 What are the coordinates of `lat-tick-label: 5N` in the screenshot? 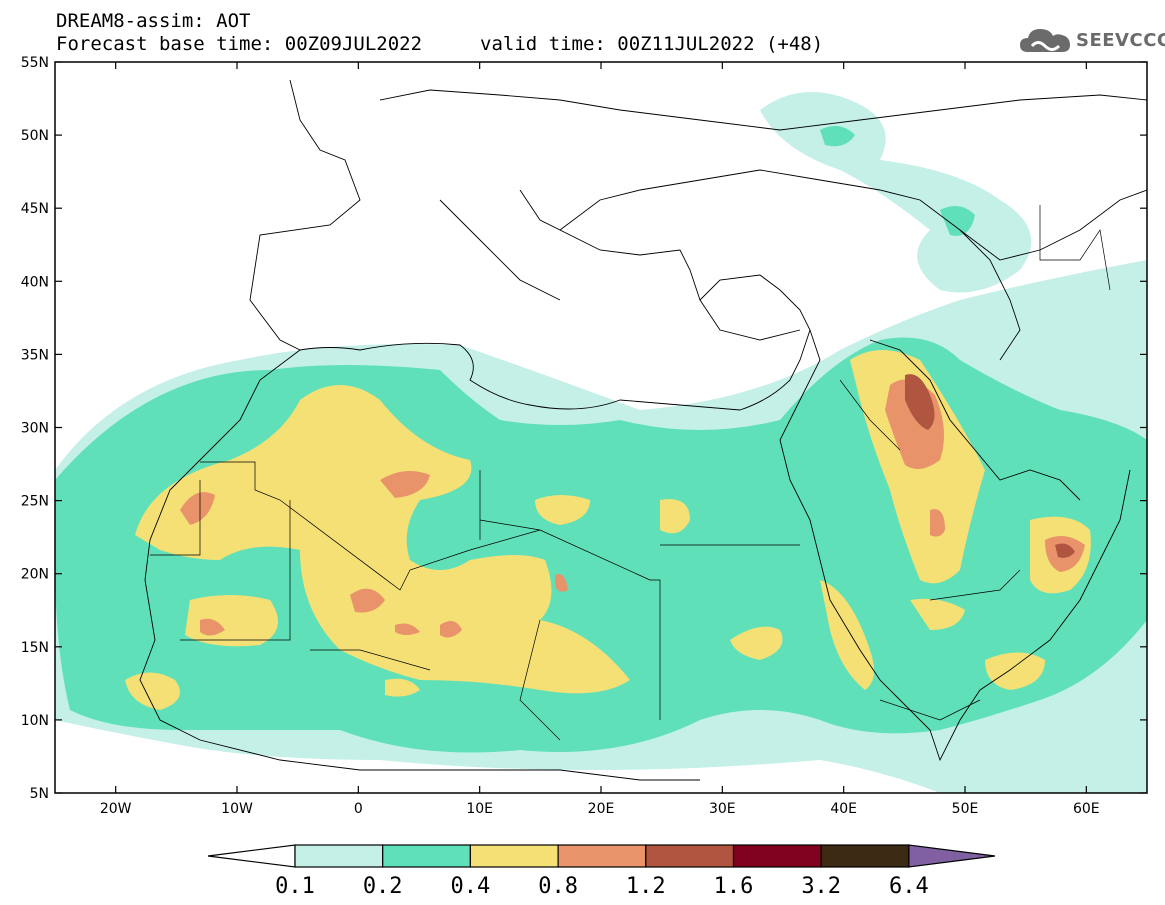 It's located at (39, 794).